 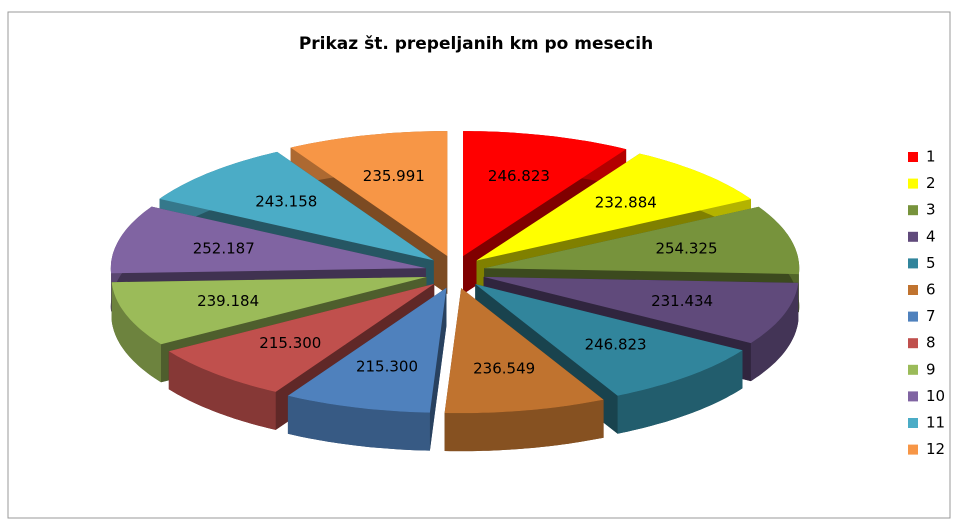 What do you see at coordinates (626, 203) in the screenshot?
I see `data-label: 232.884` at bounding box center [626, 203].